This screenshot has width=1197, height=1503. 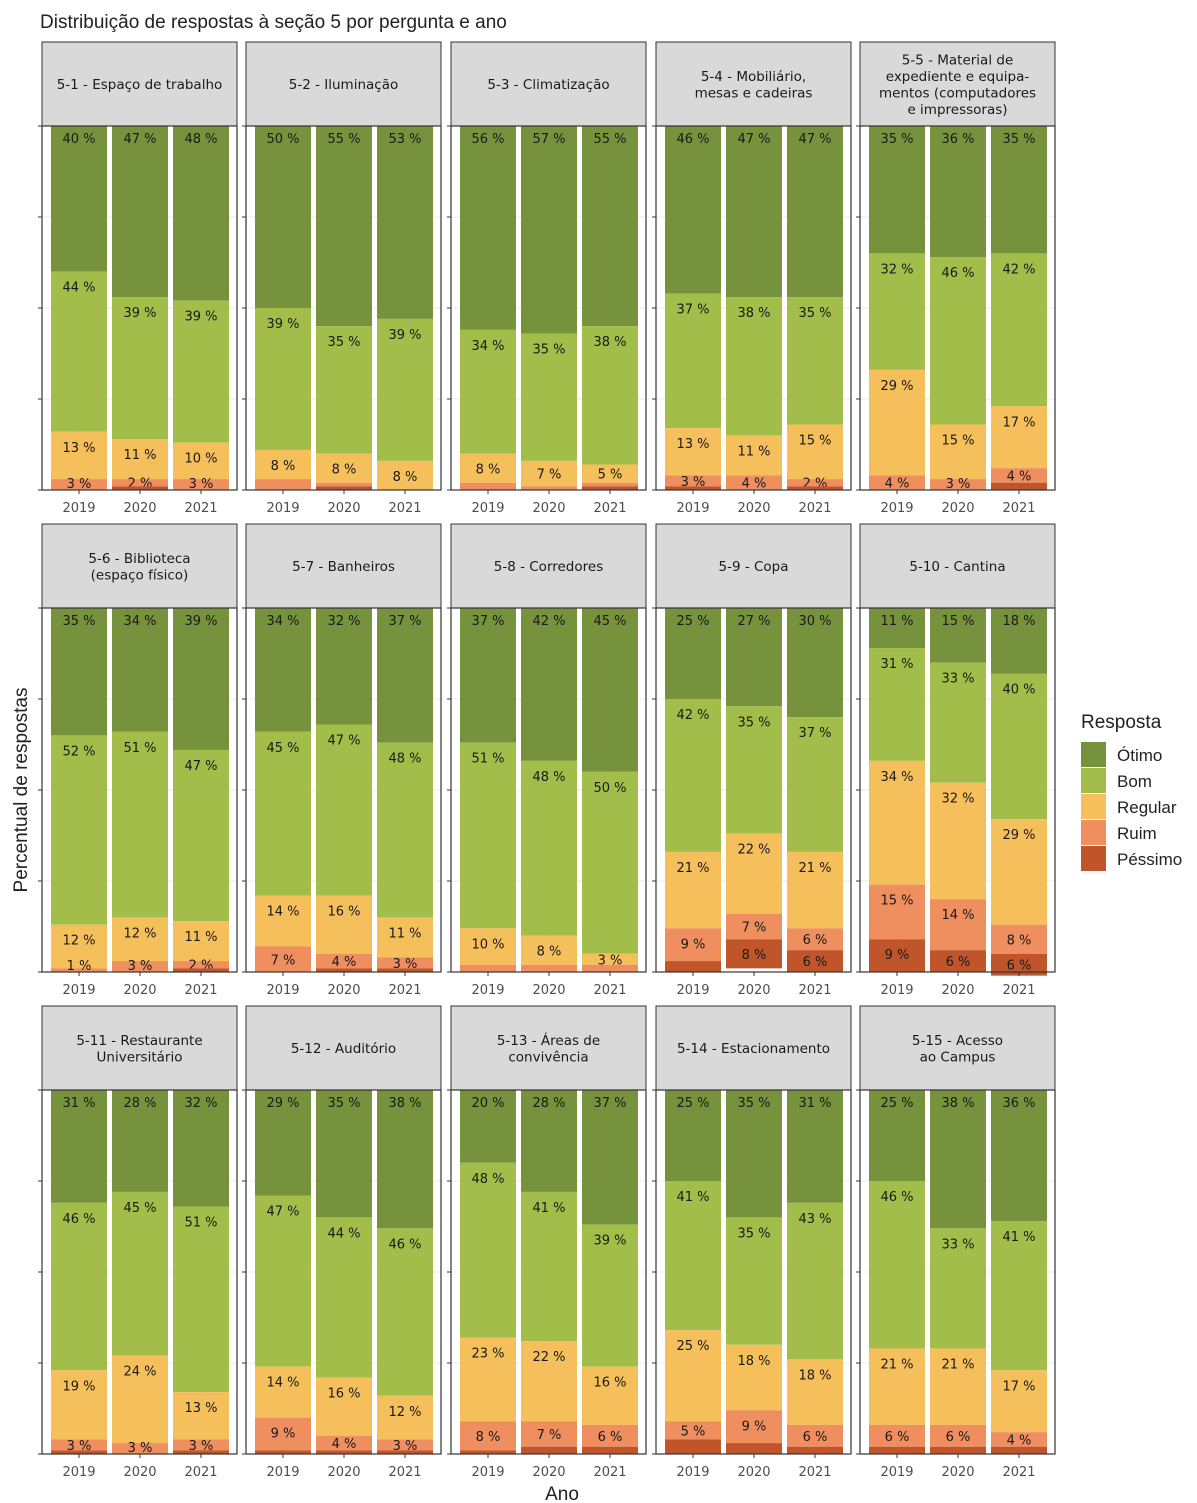 I want to click on legend-label: Péssimo, so click(x=1149, y=859).